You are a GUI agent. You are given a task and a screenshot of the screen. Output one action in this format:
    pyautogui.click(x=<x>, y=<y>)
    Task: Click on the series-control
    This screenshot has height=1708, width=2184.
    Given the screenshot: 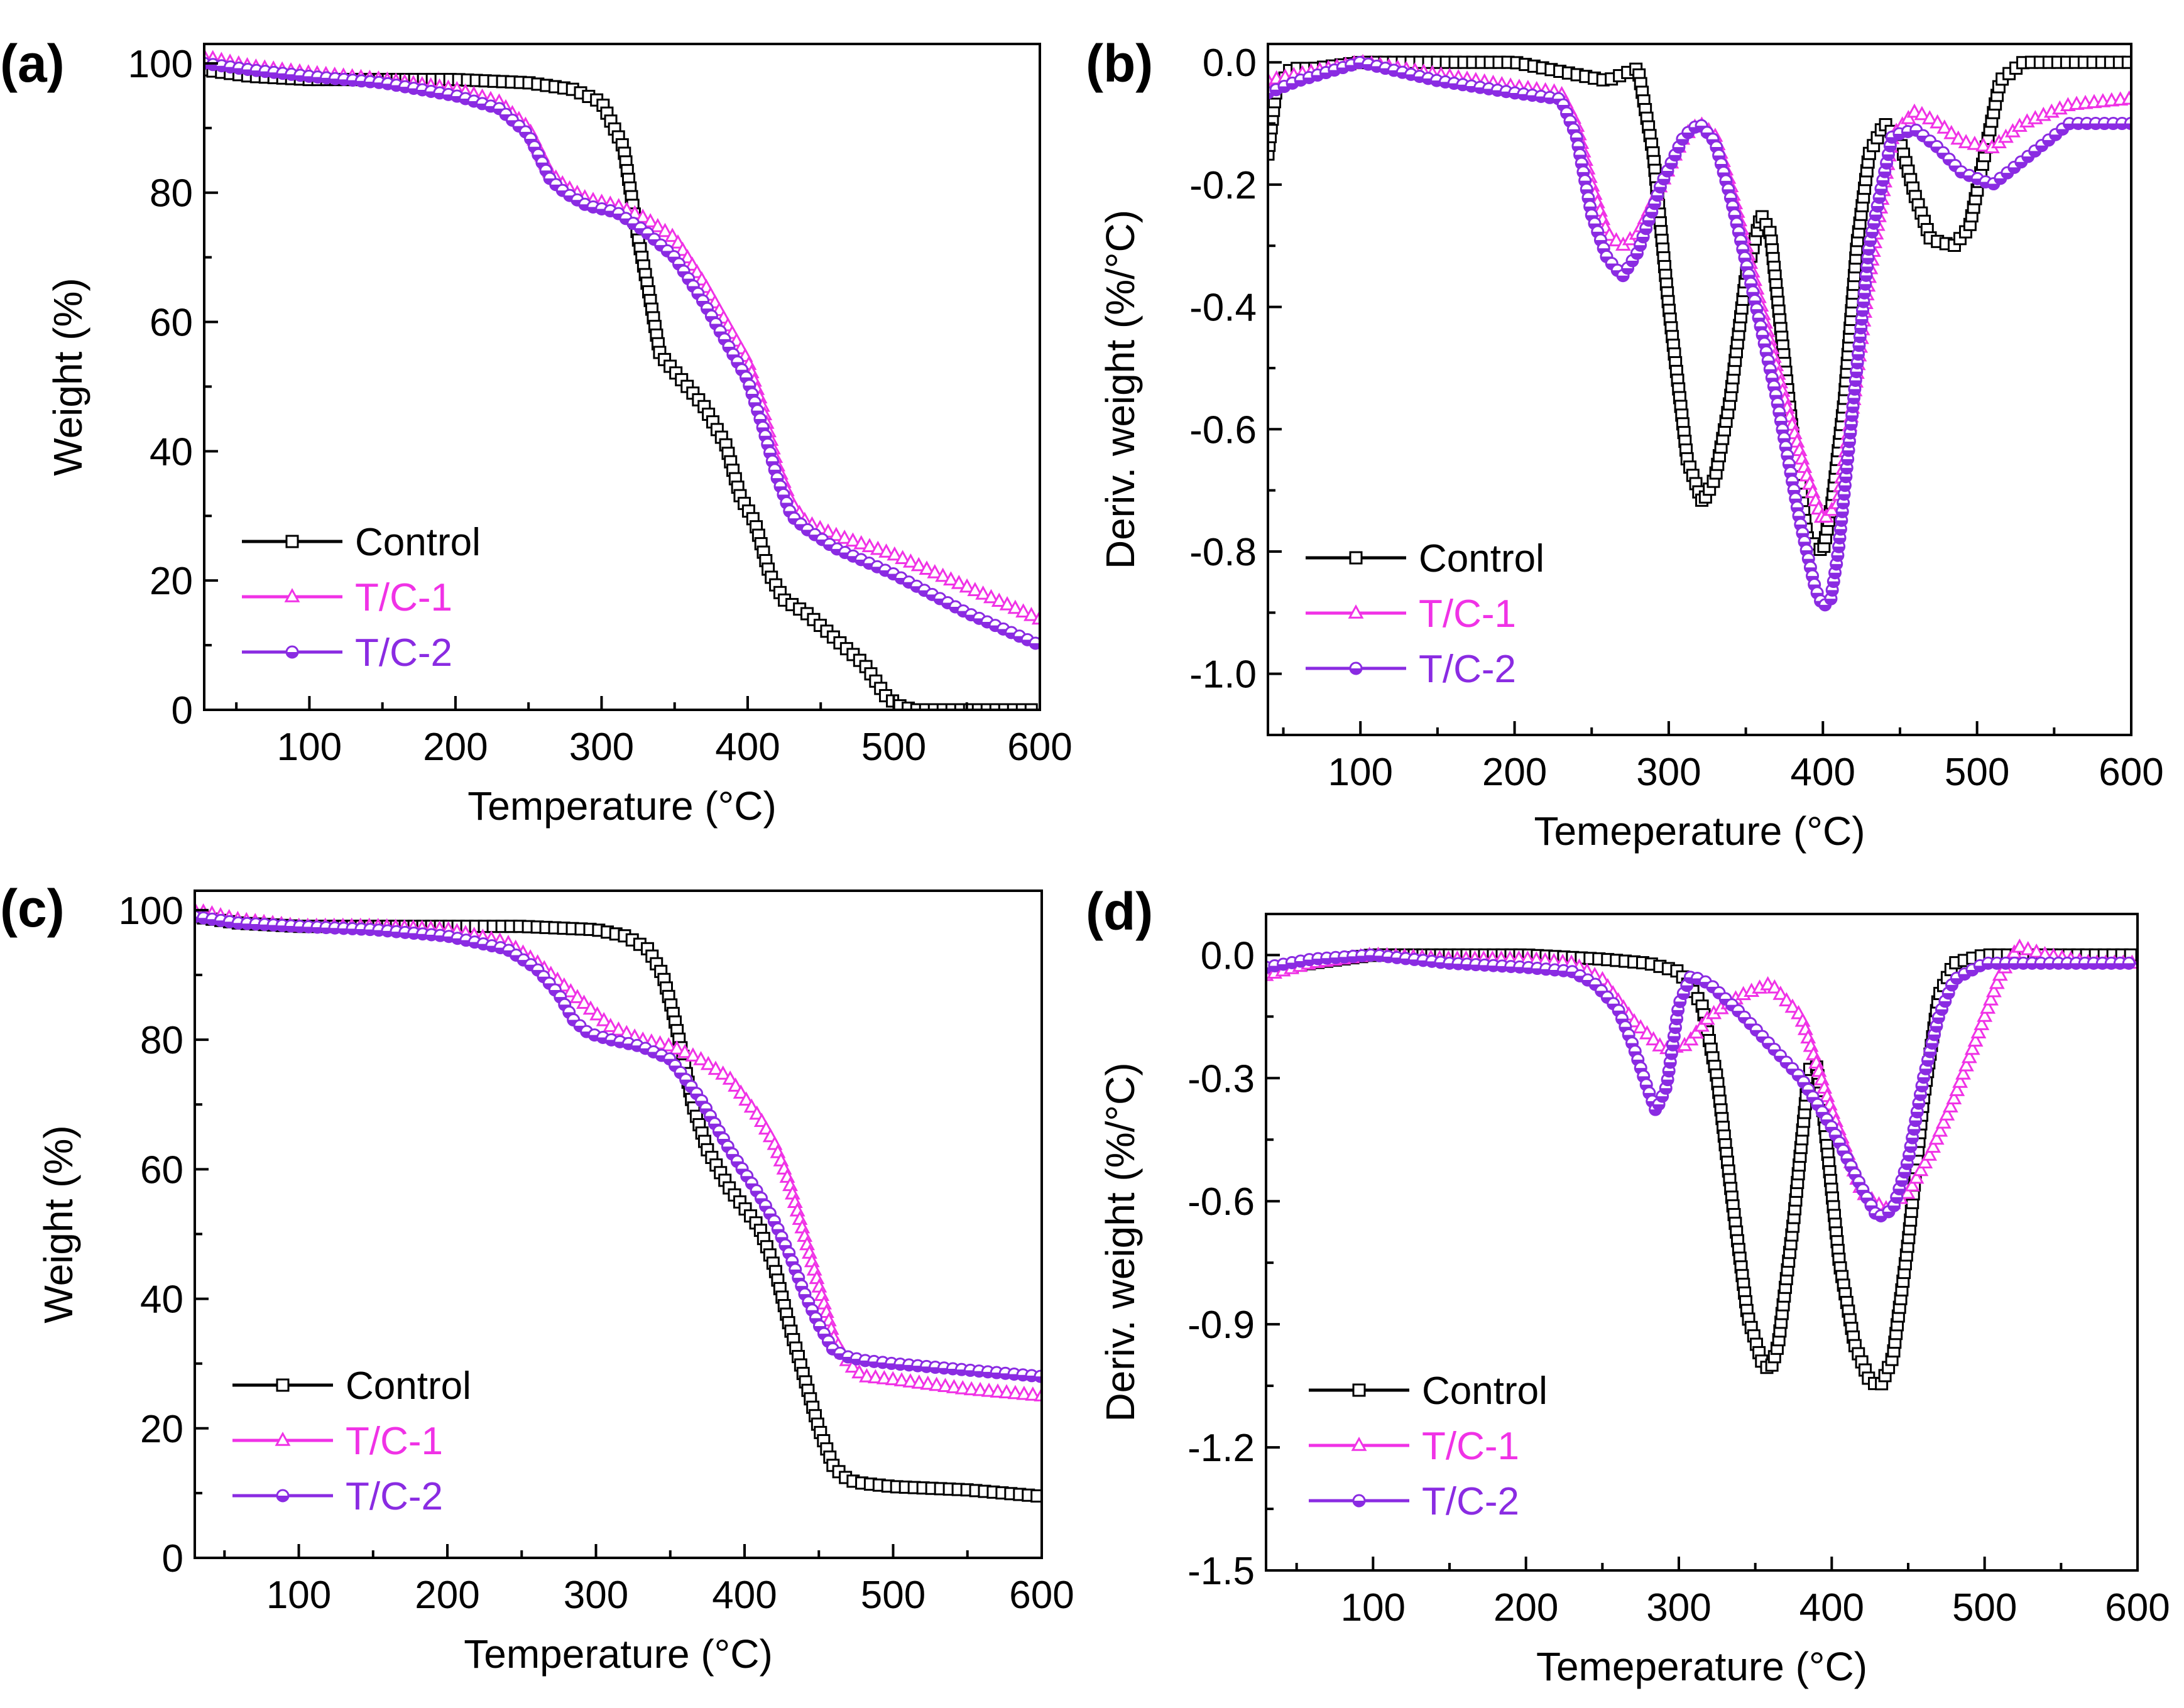 What is the action you would take?
    pyautogui.click(x=622, y=386)
    